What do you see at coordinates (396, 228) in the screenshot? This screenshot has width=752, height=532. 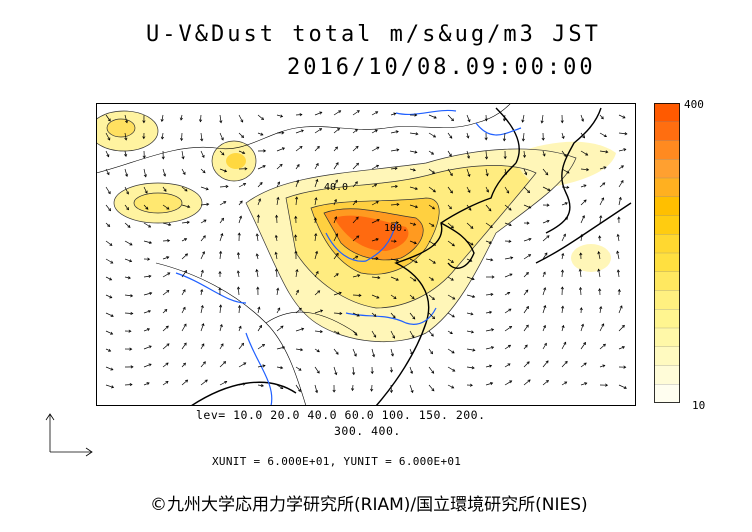 I see `contour-label-100: 100.` at bounding box center [396, 228].